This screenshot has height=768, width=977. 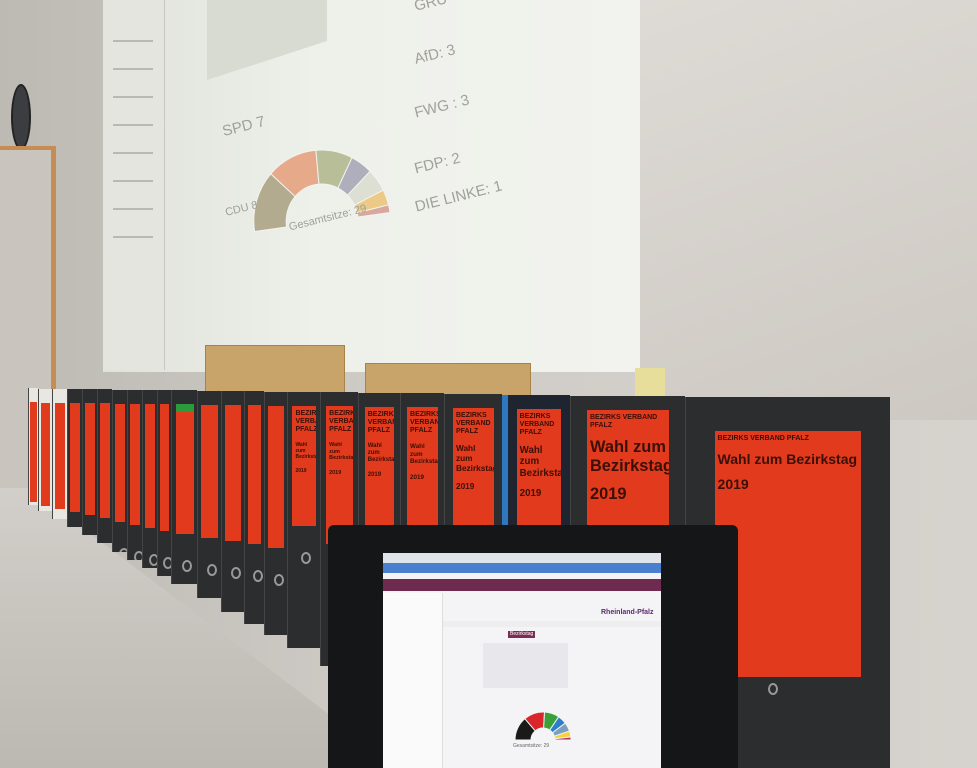 What do you see at coordinates (531, 746) in the screenshot?
I see `laptop-total-label: Gesamtsitze: 29` at bounding box center [531, 746].